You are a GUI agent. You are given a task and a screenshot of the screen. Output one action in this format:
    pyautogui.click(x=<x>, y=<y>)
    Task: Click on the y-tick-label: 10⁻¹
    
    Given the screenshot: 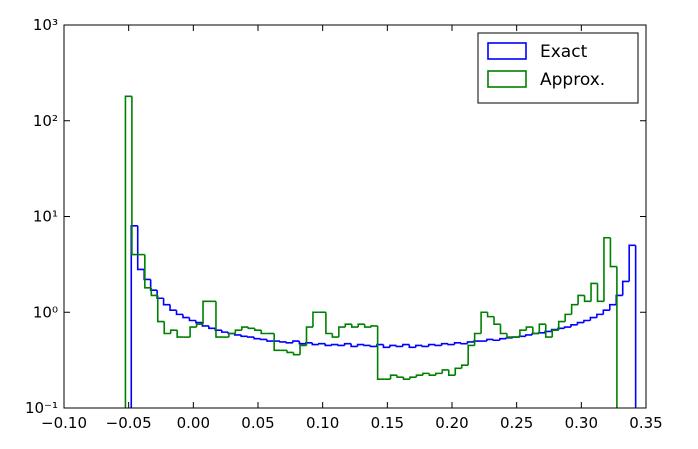 What is the action you would take?
    pyautogui.click(x=41, y=408)
    